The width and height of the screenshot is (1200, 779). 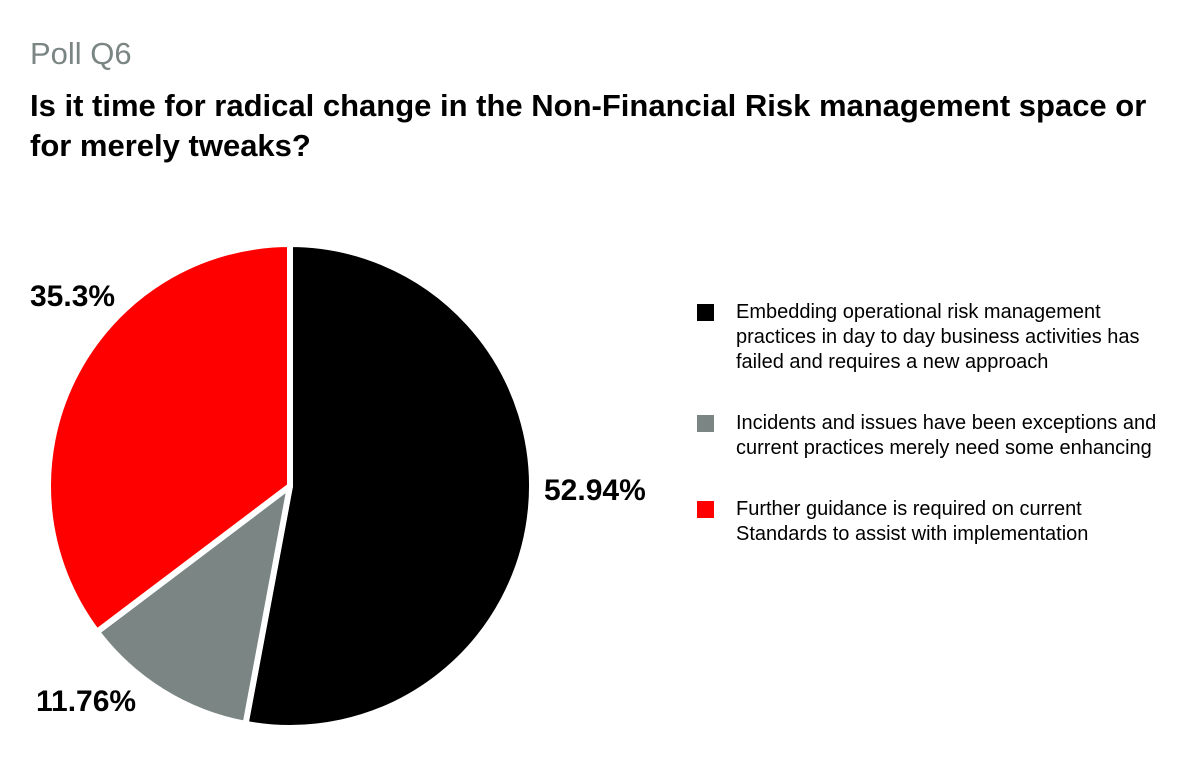 I want to click on pie-slice-guidance, so click(x=169, y=438).